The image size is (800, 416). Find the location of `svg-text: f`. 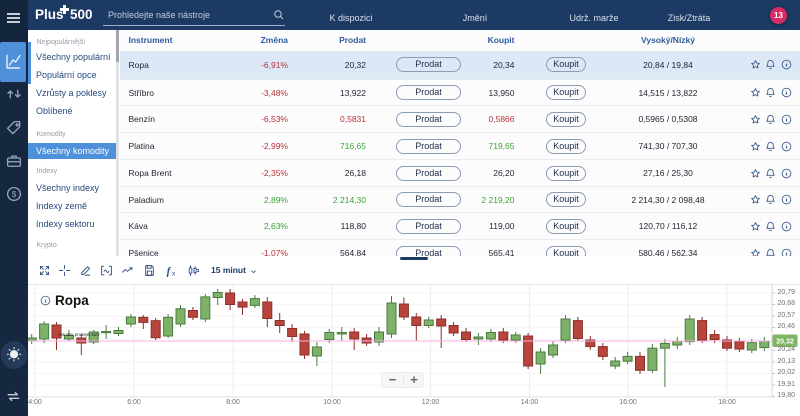

svg-text: f is located at coordinates (168, 271).